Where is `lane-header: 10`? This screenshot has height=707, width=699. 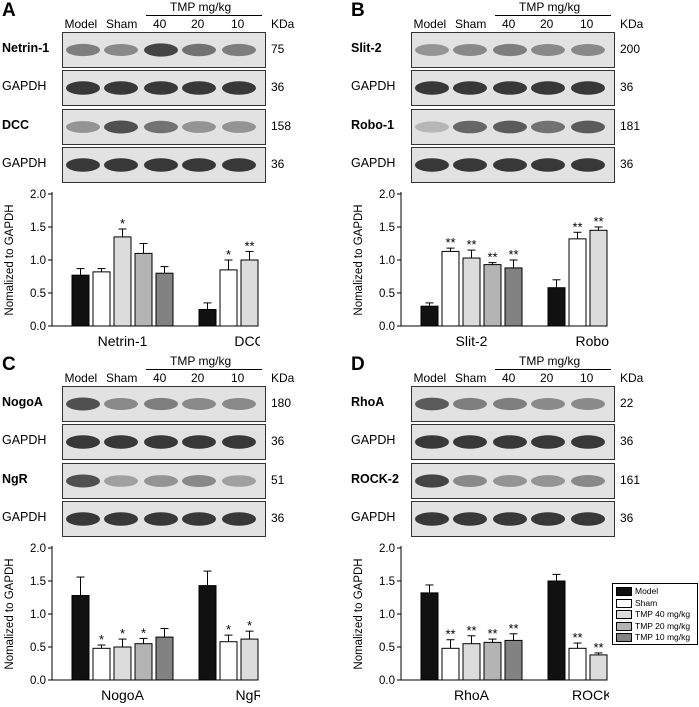 lane-header: 10 is located at coordinates (238, 24).